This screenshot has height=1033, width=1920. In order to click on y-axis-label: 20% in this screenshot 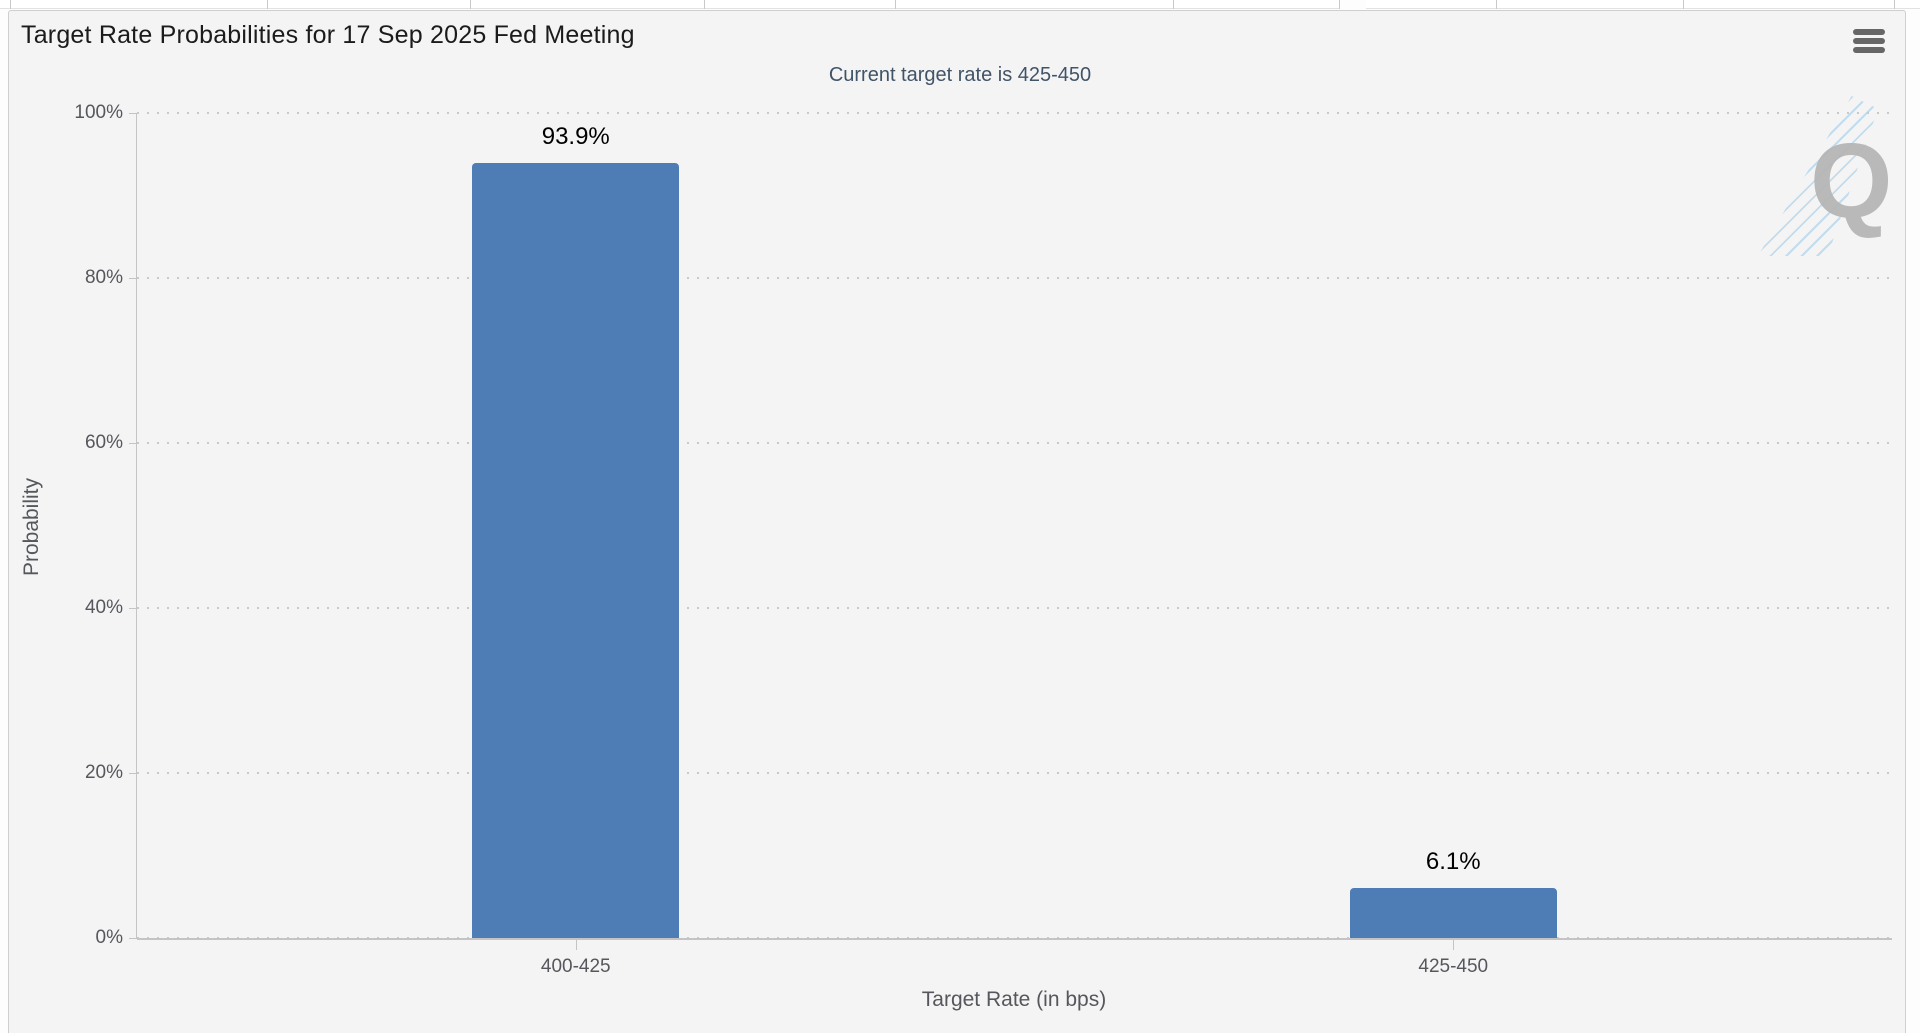, I will do `click(103, 772)`.